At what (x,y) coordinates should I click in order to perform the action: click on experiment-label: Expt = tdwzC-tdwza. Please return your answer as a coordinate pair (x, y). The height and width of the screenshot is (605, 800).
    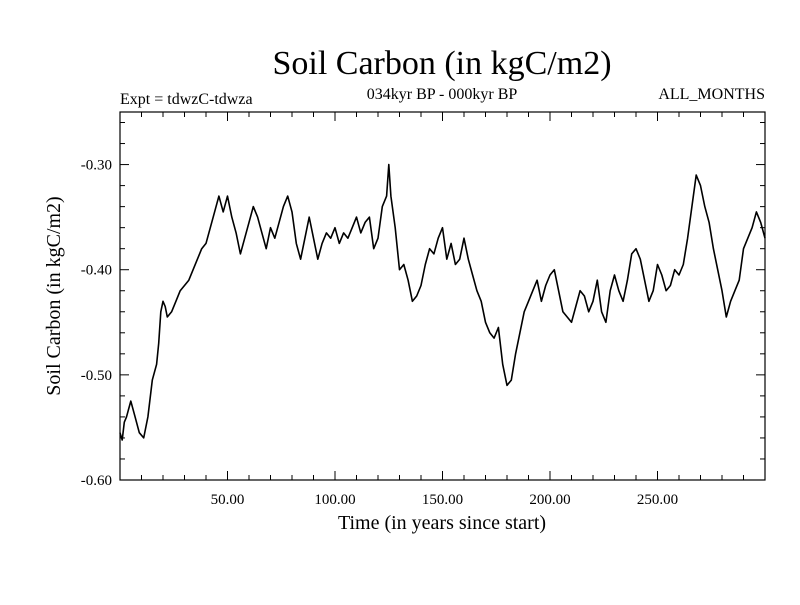
    Looking at the image, I should click on (186, 99).